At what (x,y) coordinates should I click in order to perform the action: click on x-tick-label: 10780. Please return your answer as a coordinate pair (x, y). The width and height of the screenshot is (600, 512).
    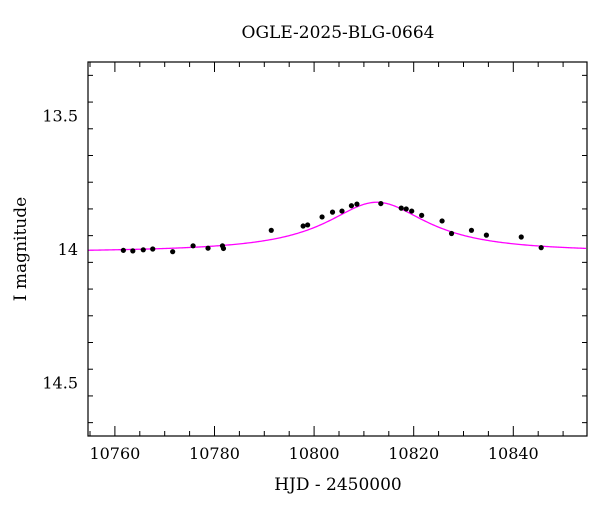
    Looking at the image, I should click on (214, 453).